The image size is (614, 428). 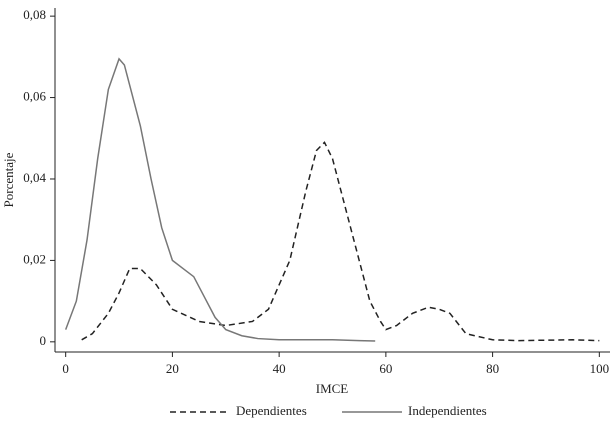 What do you see at coordinates (600, 368) in the screenshot?
I see `x-tick-label: 100` at bounding box center [600, 368].